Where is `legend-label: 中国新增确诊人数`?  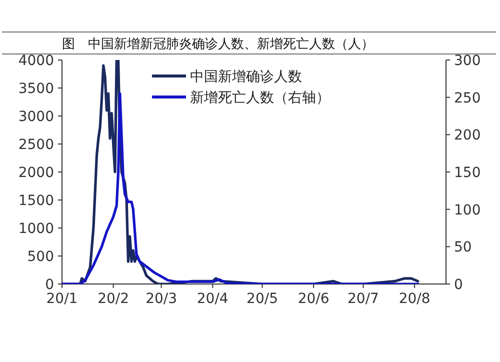
legend-label: 中国新增确诊人数 is located at coordinates (246, 77).